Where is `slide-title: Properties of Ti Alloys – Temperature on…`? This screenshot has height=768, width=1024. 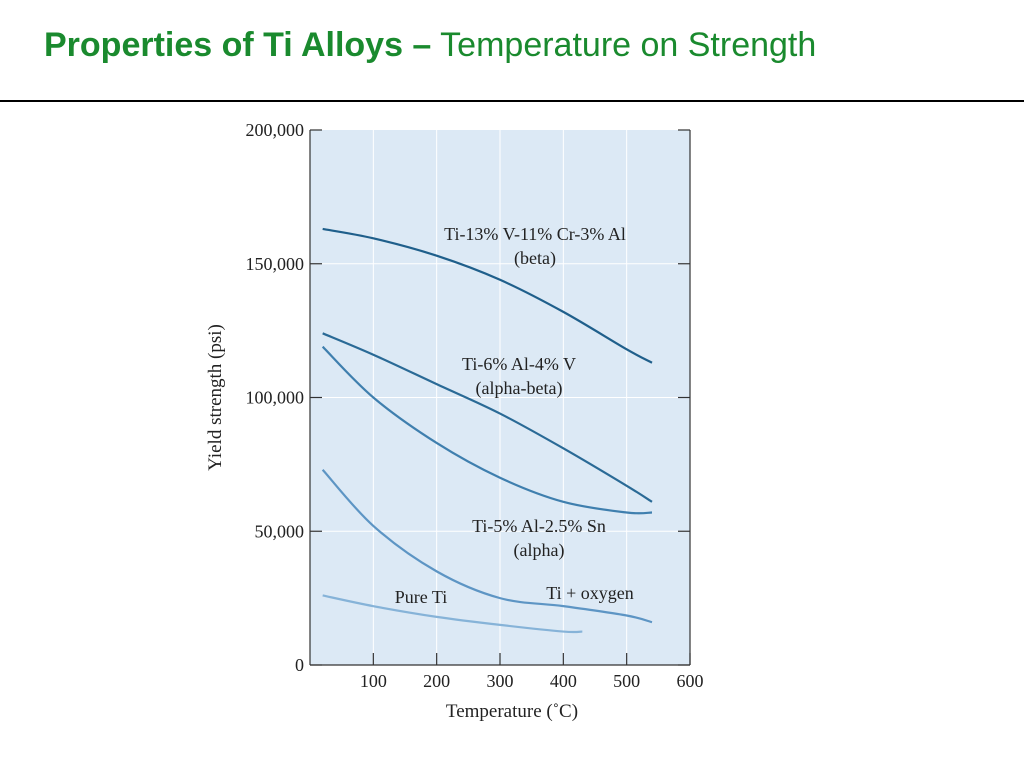
slide-title: Properties of Ti Alloys – Temperature on… is located at coordinates (430, 45).